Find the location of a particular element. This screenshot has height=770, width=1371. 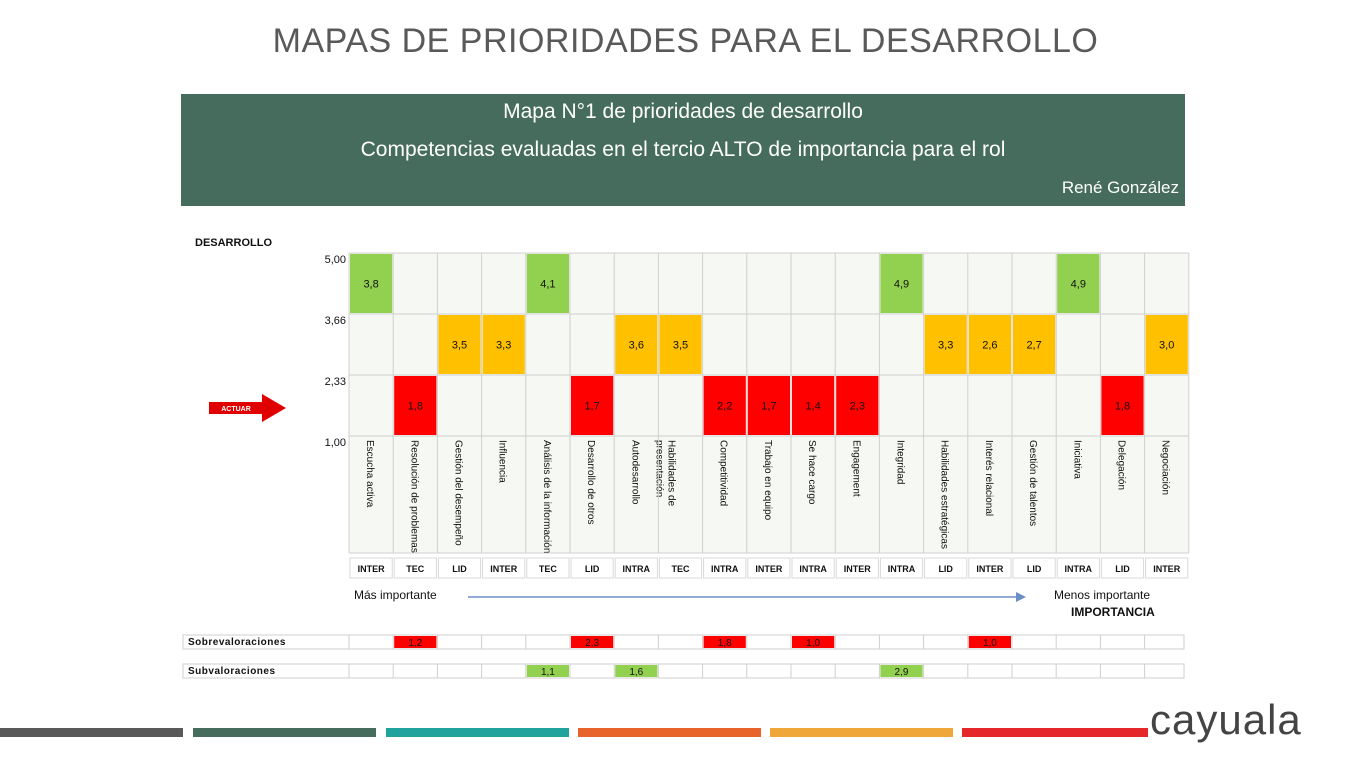

header-title: Mapa N°1 de prioridades de desarrollo is located at coordinates (683, 111).